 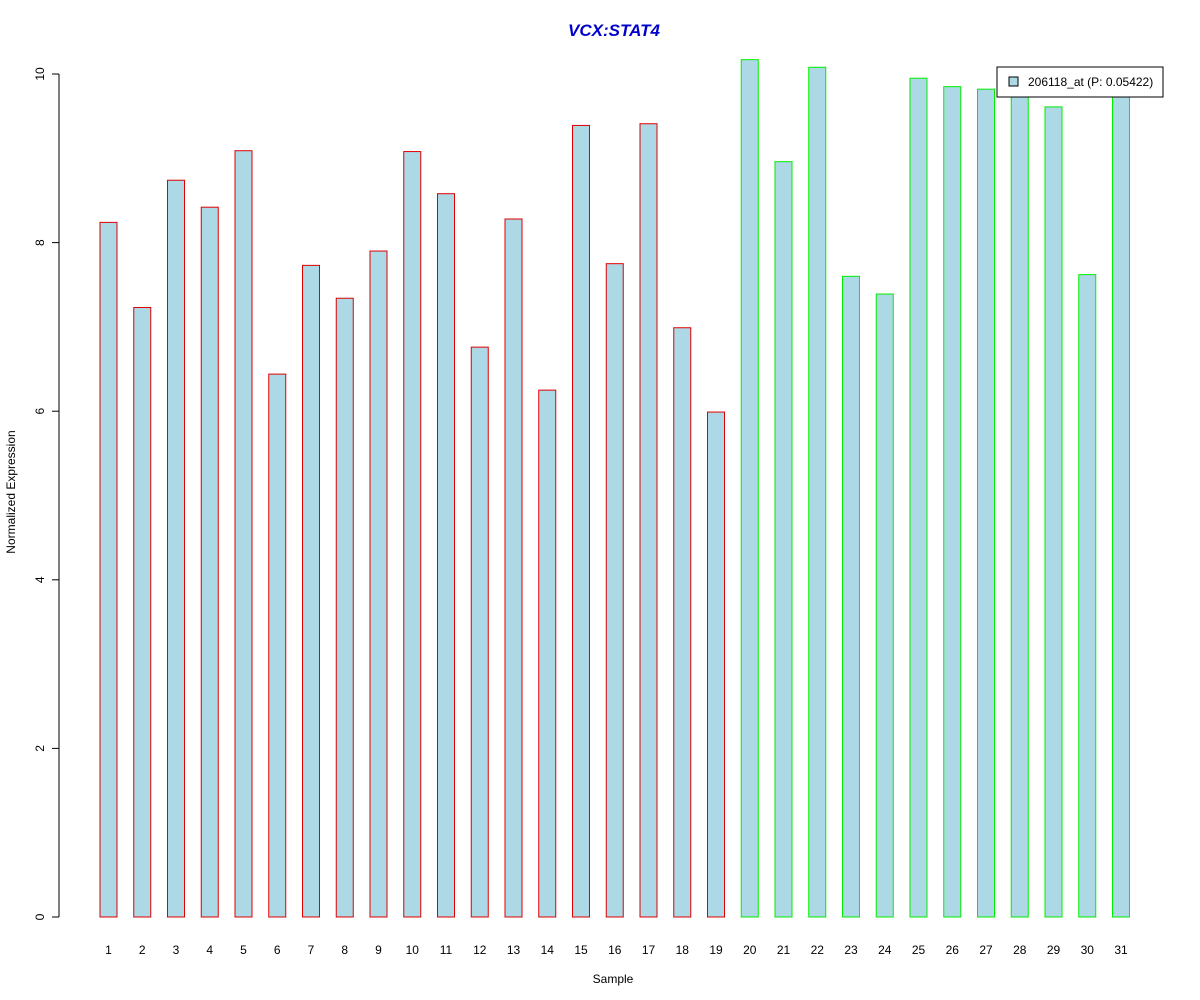 What do you see at coordinates (885, 950) in the screenshot?
I see `x-tick-label: 24` at bounding box center [885, 950].